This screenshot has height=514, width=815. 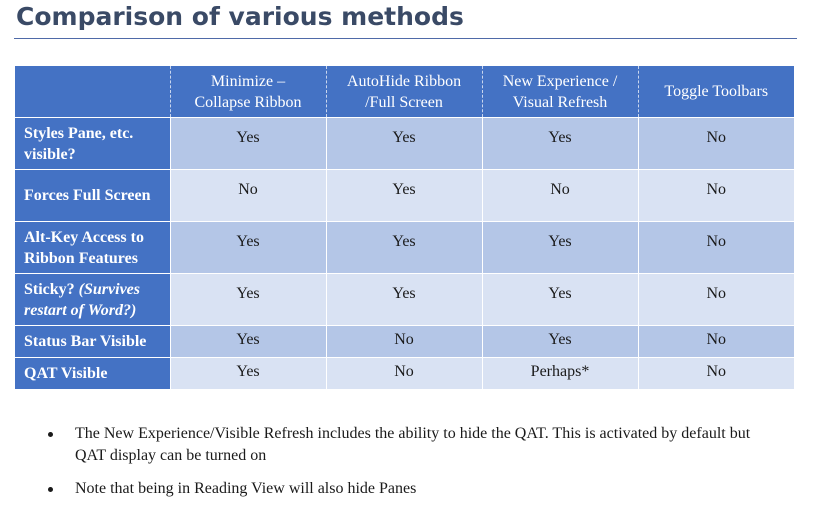 I want to click on header-corner-cell, so click(x=92, y=92).